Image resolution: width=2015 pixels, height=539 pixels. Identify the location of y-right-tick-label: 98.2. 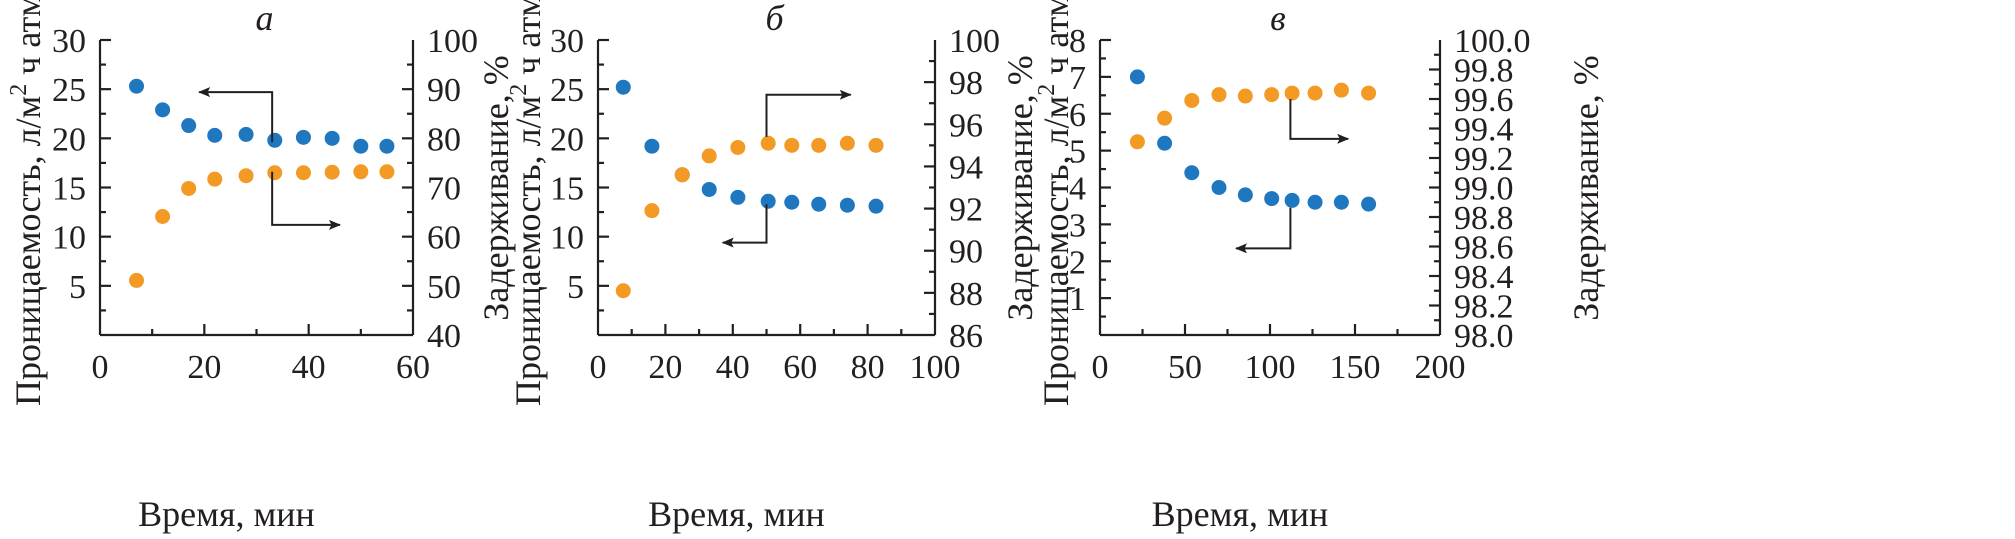
(1484, 307).